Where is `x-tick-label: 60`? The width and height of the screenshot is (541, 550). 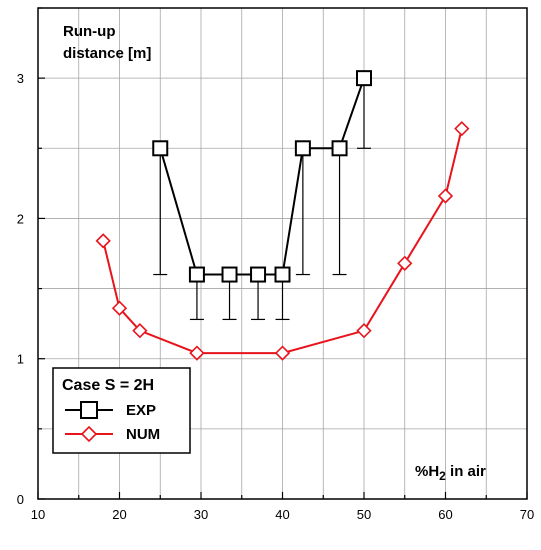
x-tick-label: 60 is located at coordinates (445, 514).